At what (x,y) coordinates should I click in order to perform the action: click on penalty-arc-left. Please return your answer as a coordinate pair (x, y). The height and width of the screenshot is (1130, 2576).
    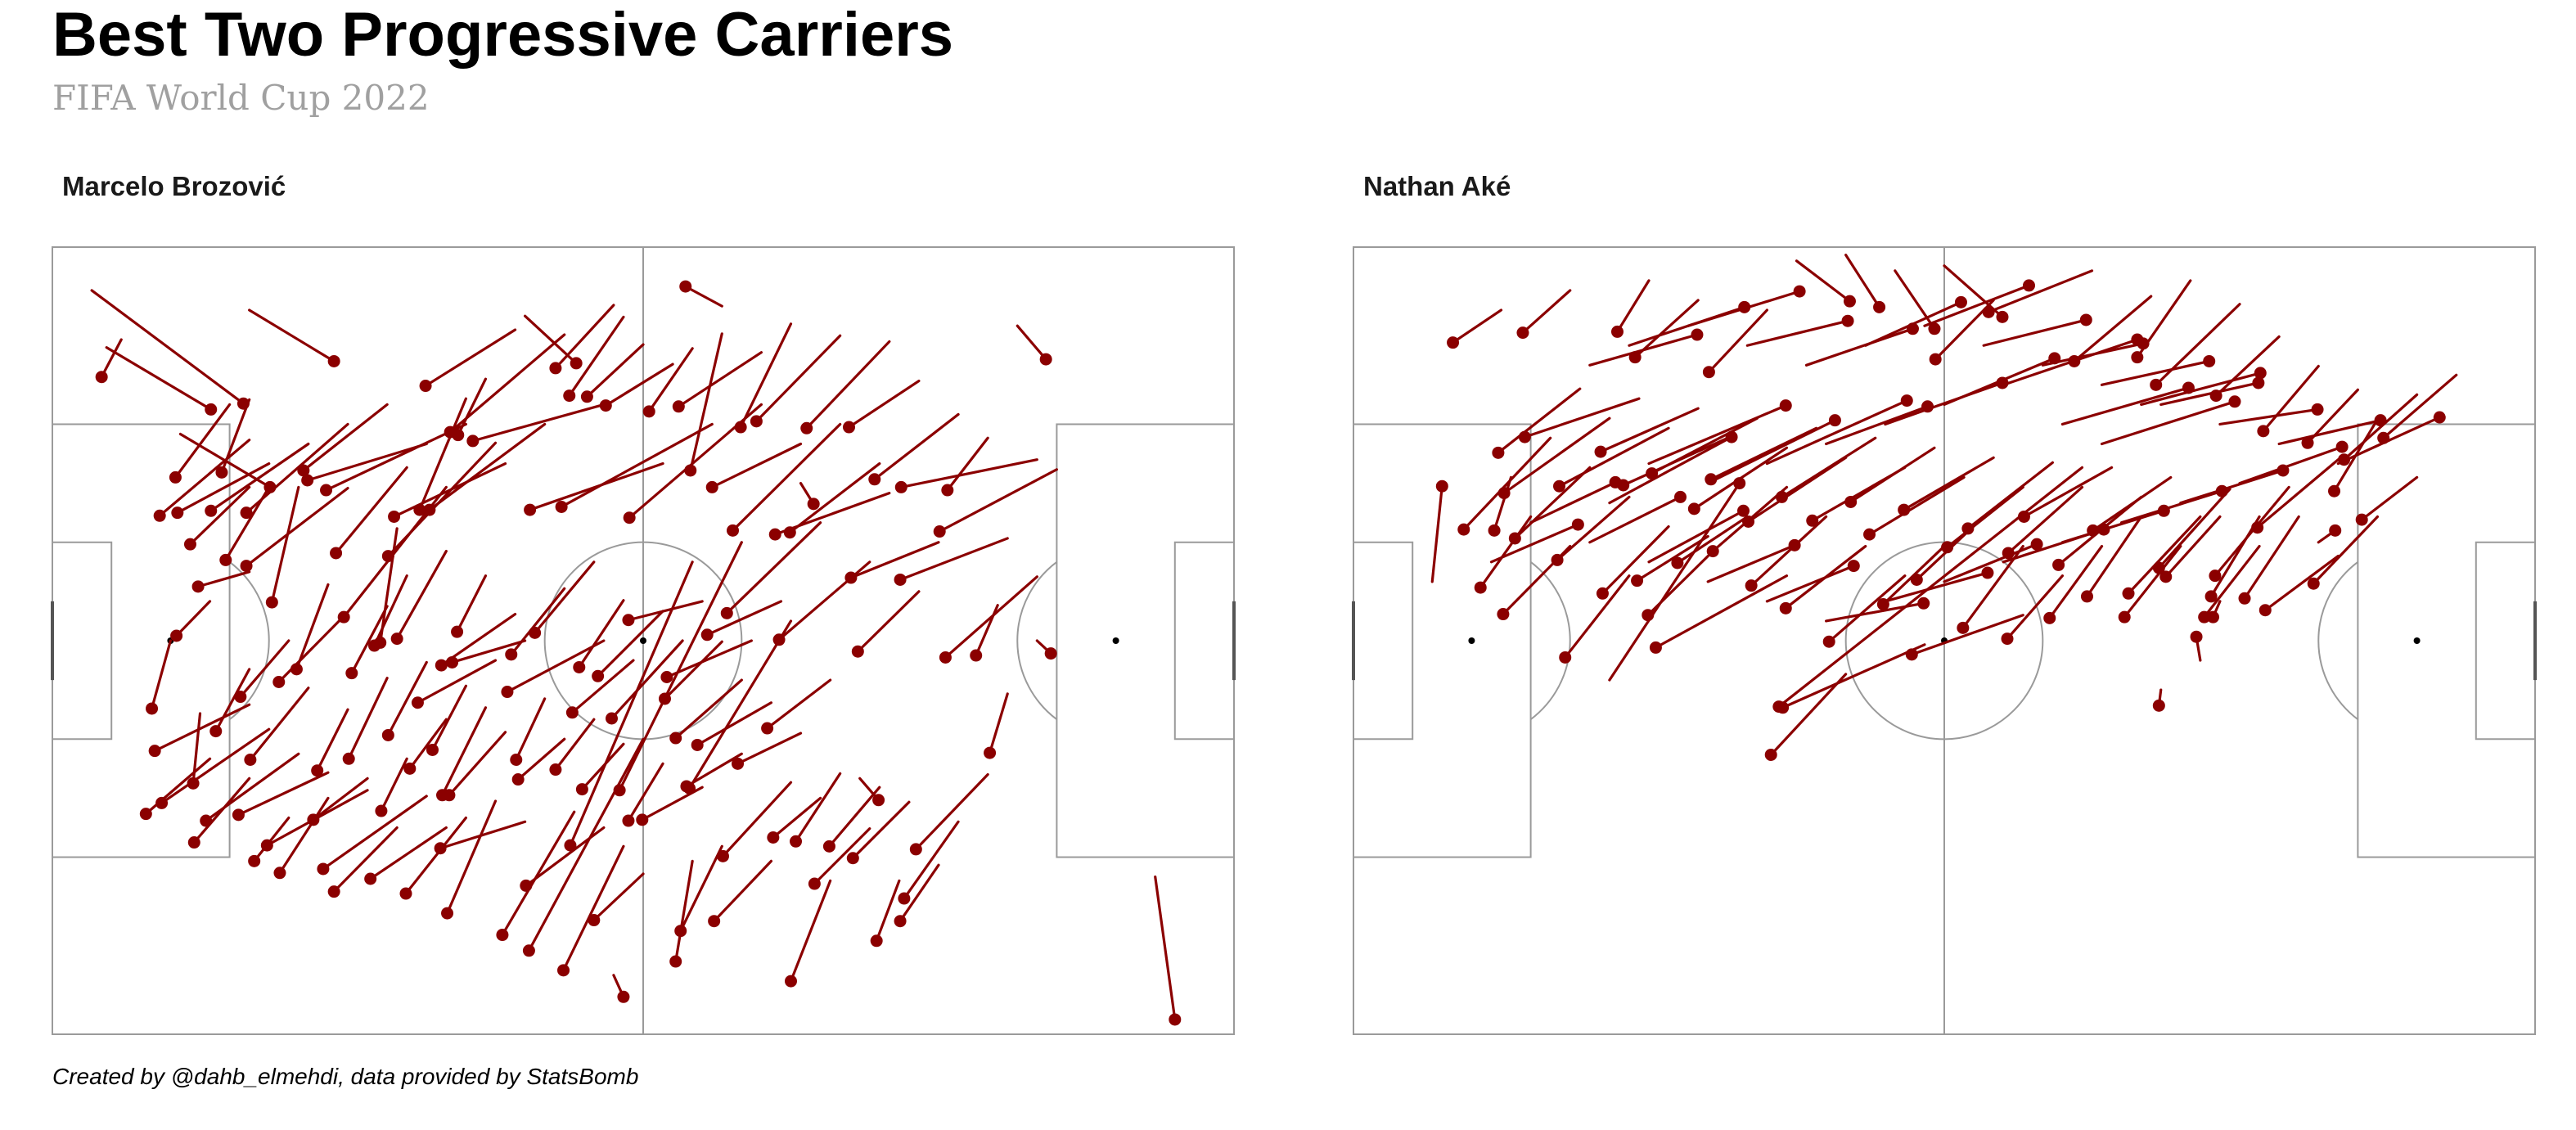
    Looking at the image, I should click on (249, 641).